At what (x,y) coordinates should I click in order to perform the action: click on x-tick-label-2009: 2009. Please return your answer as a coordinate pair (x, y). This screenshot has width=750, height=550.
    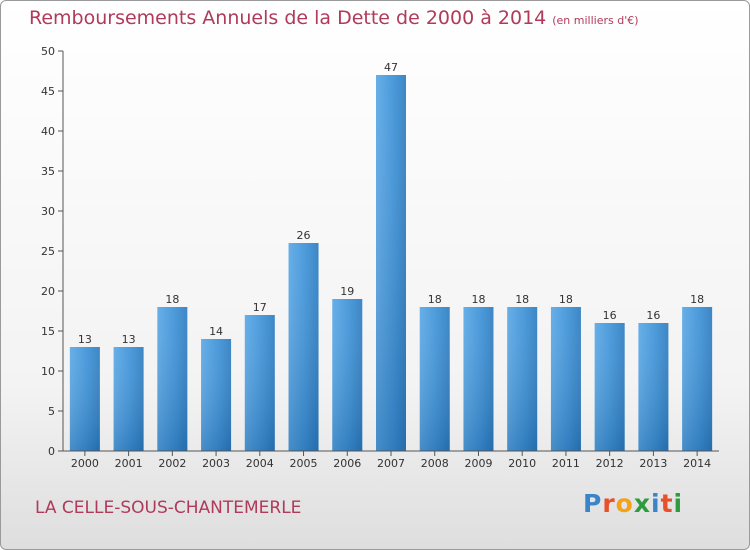
    Looking at the image, I should click on (478, 463).